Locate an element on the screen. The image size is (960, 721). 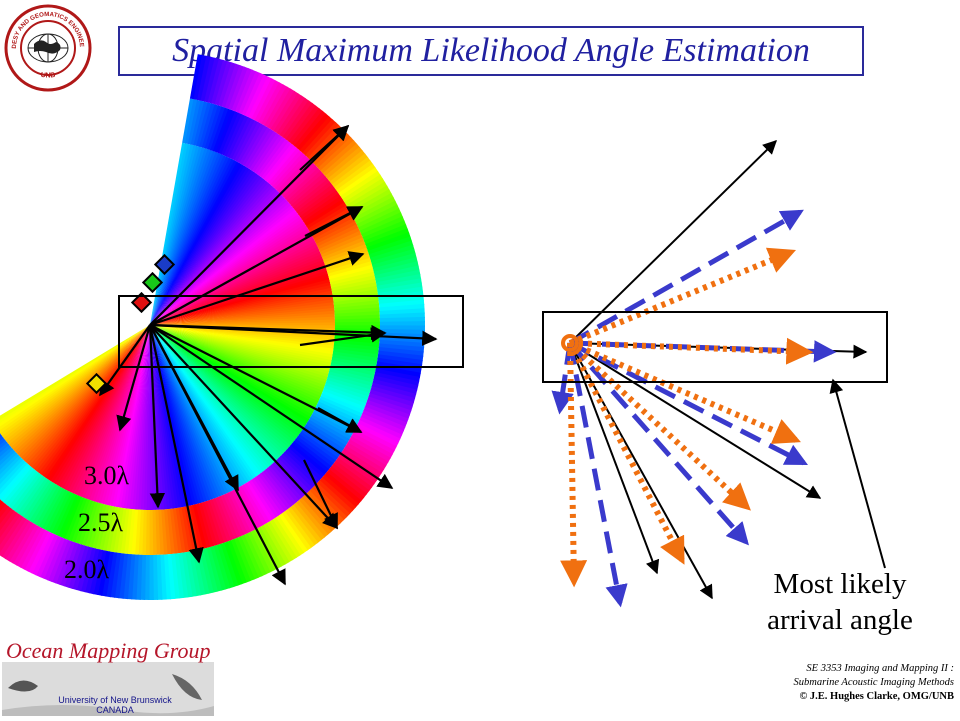
svg-text: UNB is located at coordinates (48, 76).